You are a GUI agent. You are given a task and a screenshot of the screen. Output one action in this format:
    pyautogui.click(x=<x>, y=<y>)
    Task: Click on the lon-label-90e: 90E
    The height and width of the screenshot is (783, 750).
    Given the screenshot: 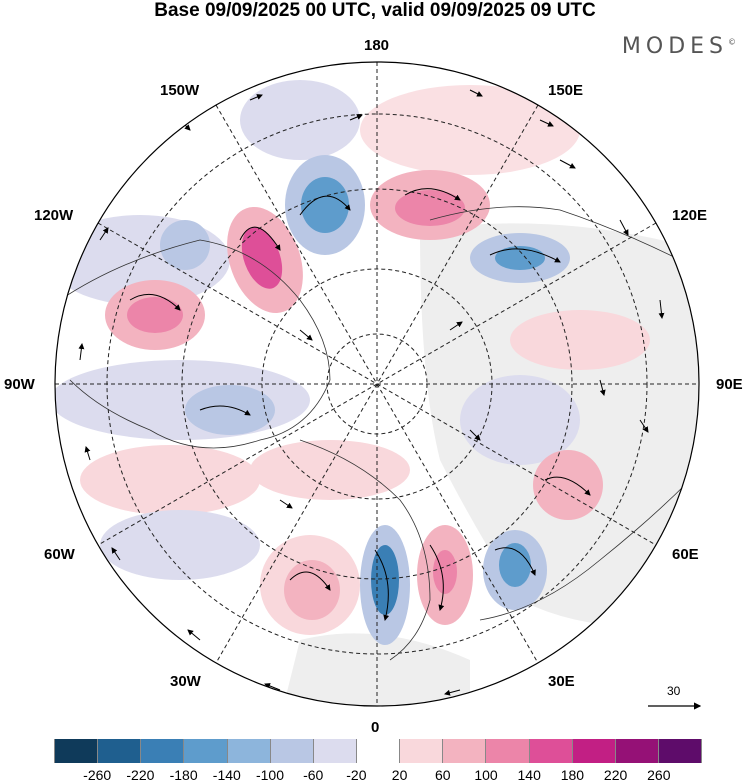 What is the action you would take?
    pyautogui.click(x=729, y=384)
    